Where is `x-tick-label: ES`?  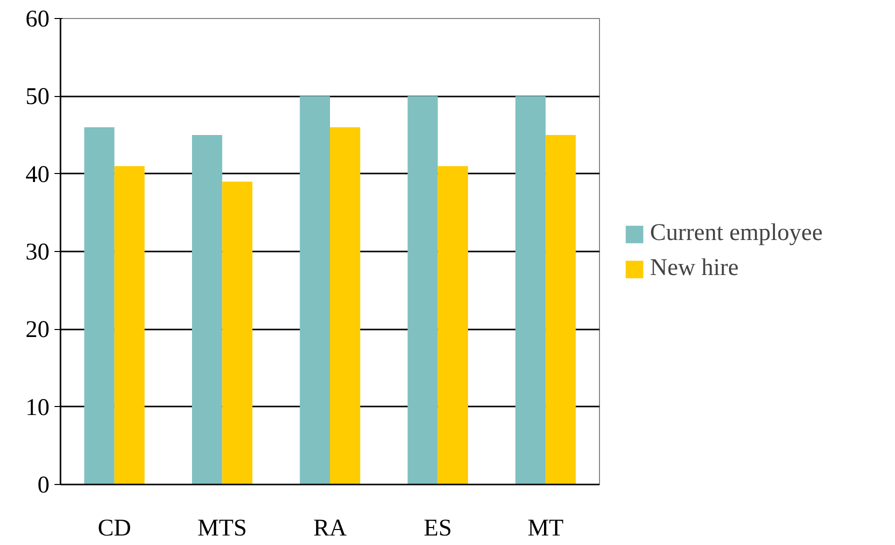
x-tick-label: ES is located at coordinates (438, 529).